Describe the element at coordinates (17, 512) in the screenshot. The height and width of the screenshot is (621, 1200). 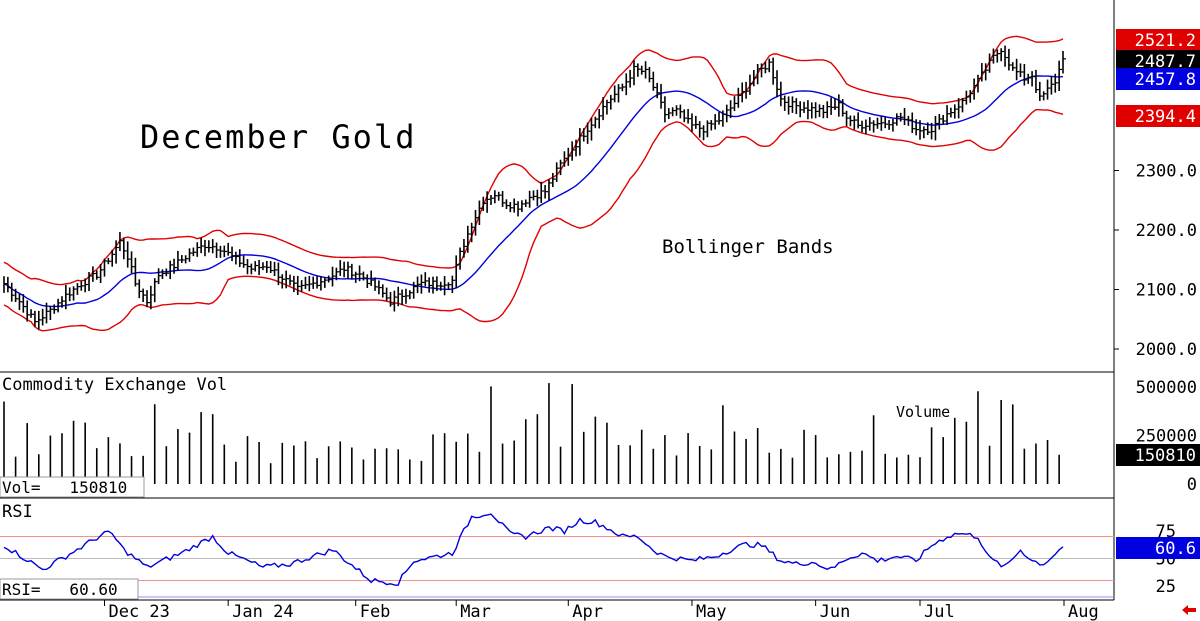
I see `rsi-panel-title: RSI` at that location.